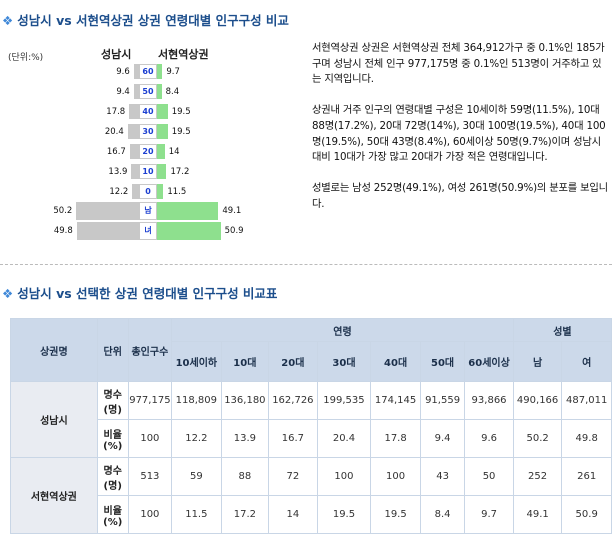 The width and height of the screenshot is (612, 534). I want to click on pyramid-left-header: 성남시, so click(116, 54).